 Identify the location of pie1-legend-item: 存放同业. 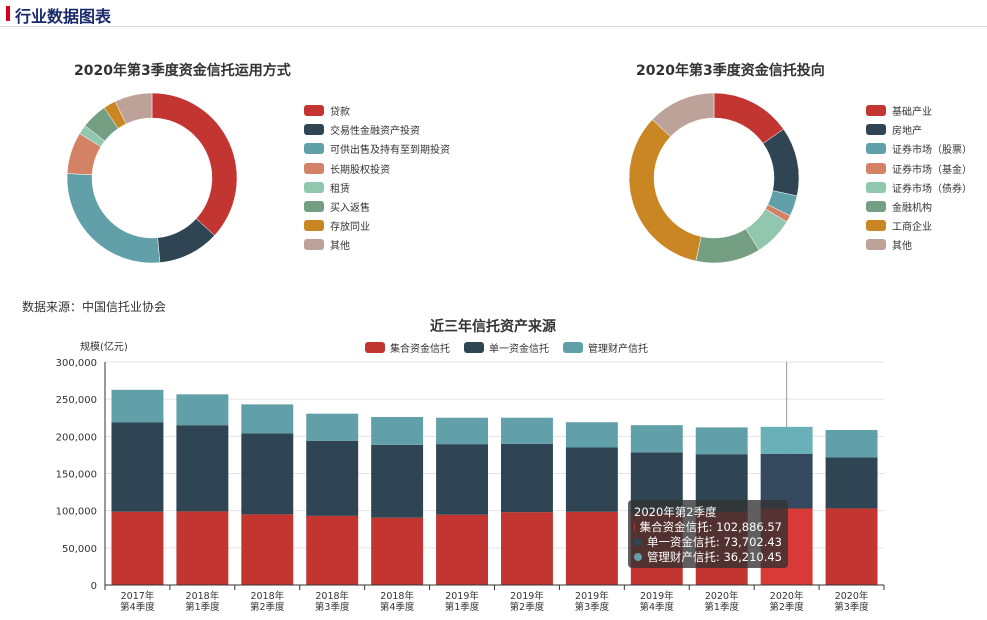
(377, 225).